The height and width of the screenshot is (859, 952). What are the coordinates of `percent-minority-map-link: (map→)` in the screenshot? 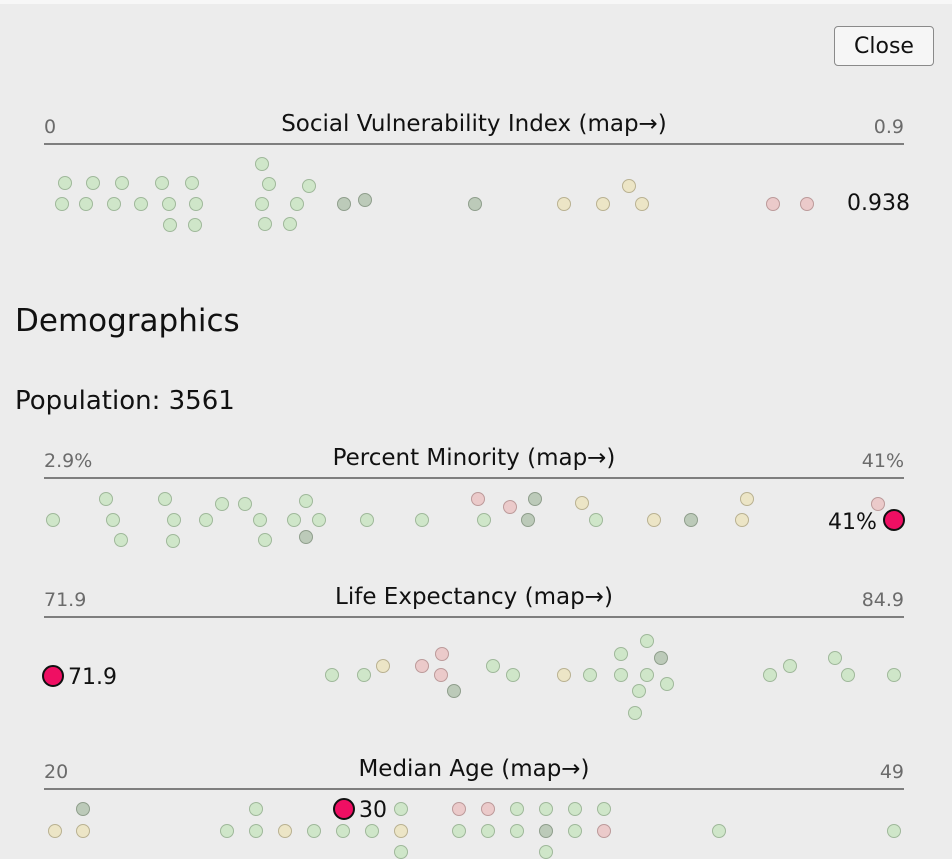 It's located at (571, 458).